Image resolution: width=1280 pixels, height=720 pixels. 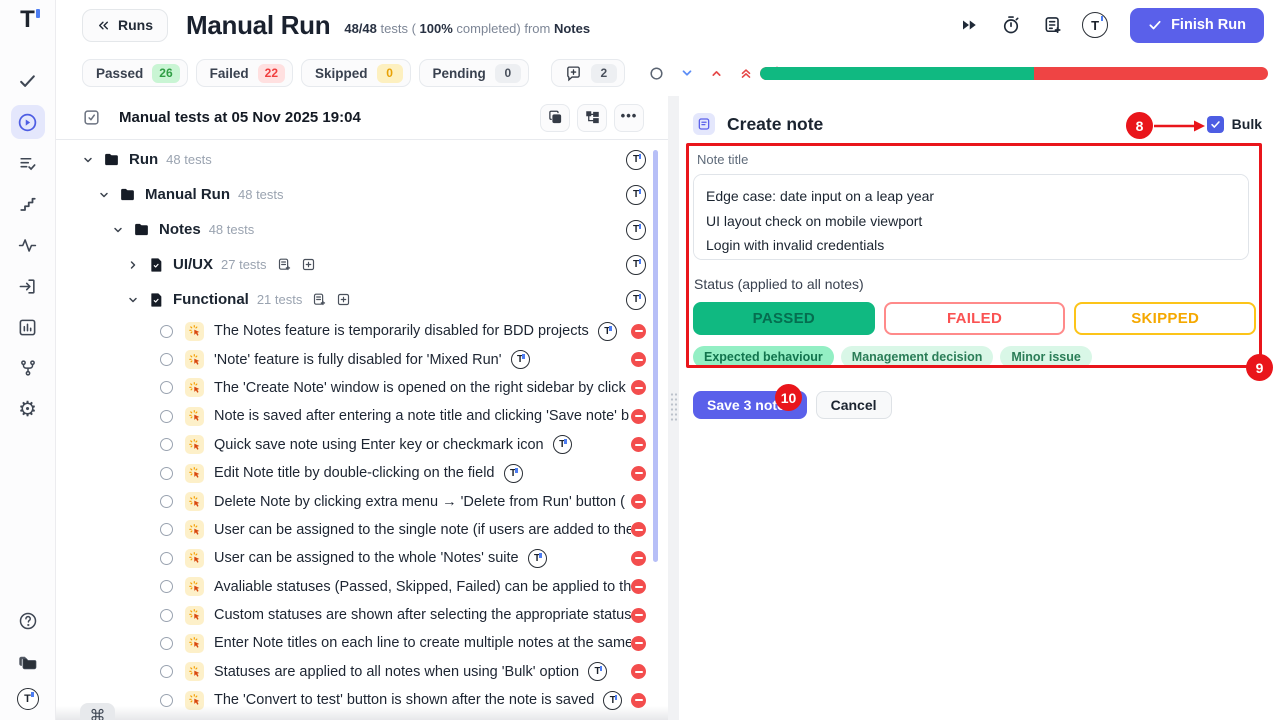 I want to click on note-tag: Expected behaviour, so click(x=763, y=357).